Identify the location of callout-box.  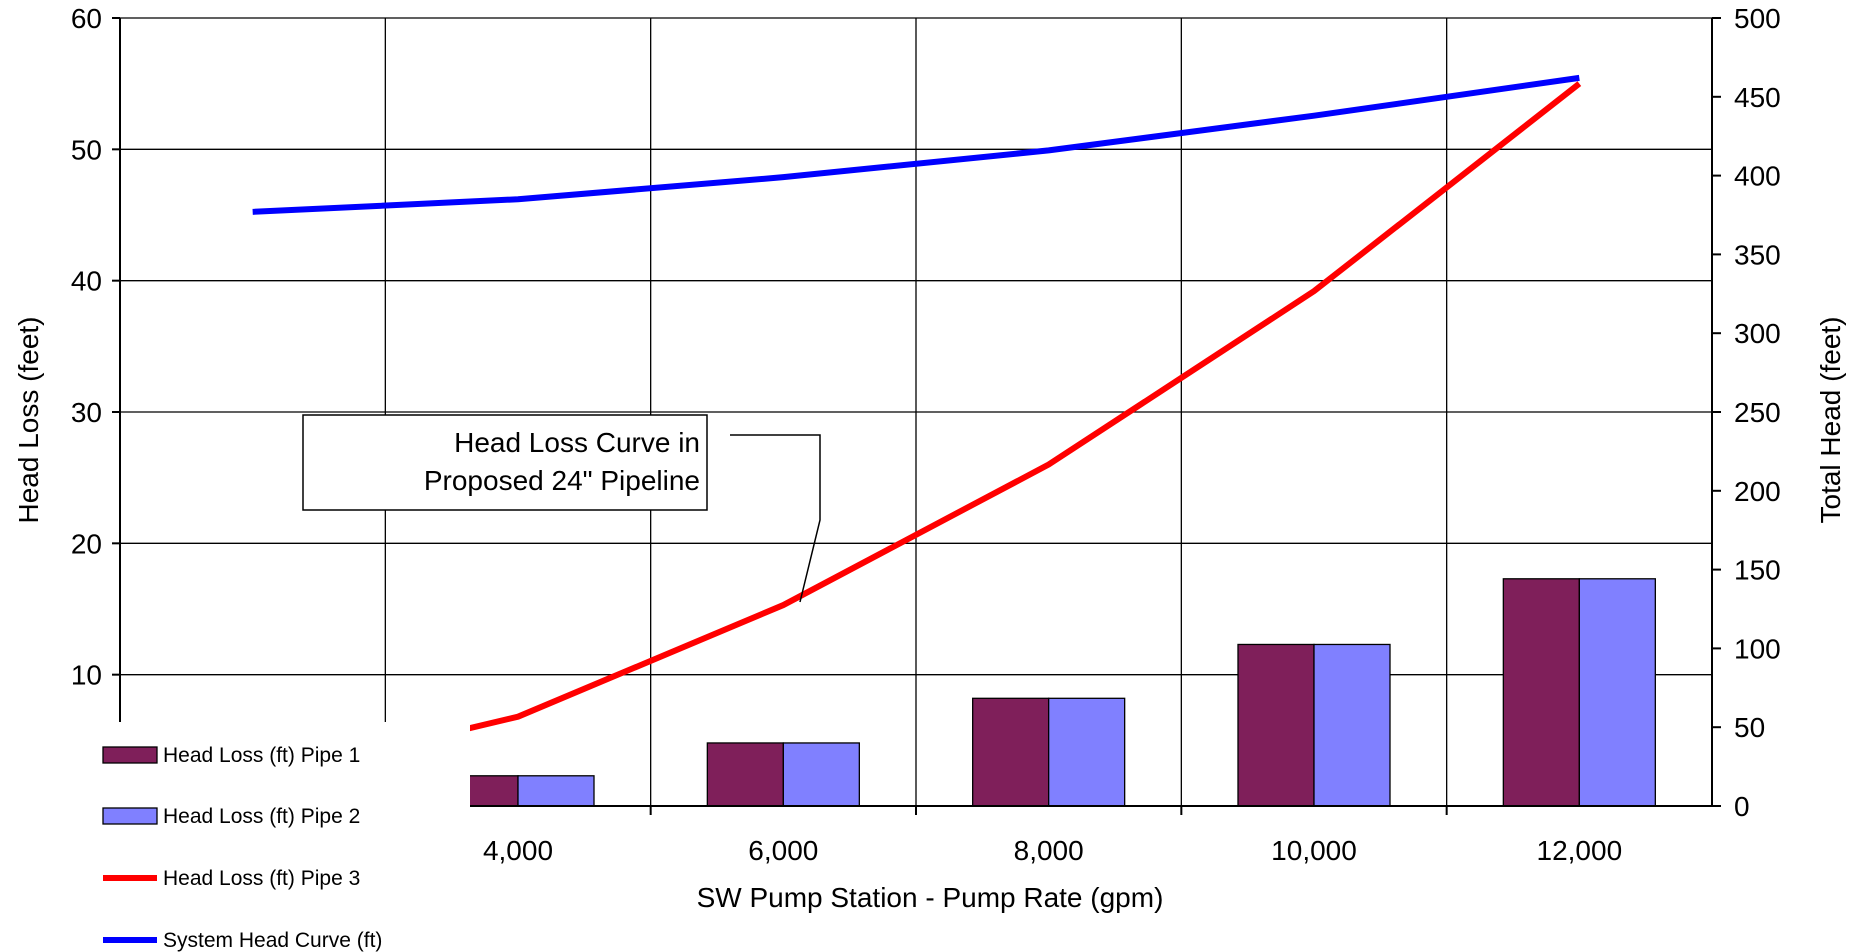
(505, 462).